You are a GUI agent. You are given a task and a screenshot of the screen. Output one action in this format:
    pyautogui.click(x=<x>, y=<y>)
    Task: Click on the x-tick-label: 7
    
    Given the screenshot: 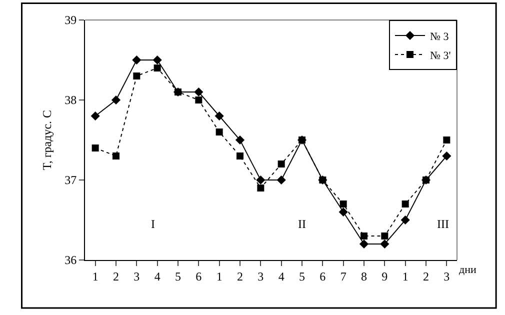 What is the action you would take?
    pyautogui.click(x=343, y=276)
    